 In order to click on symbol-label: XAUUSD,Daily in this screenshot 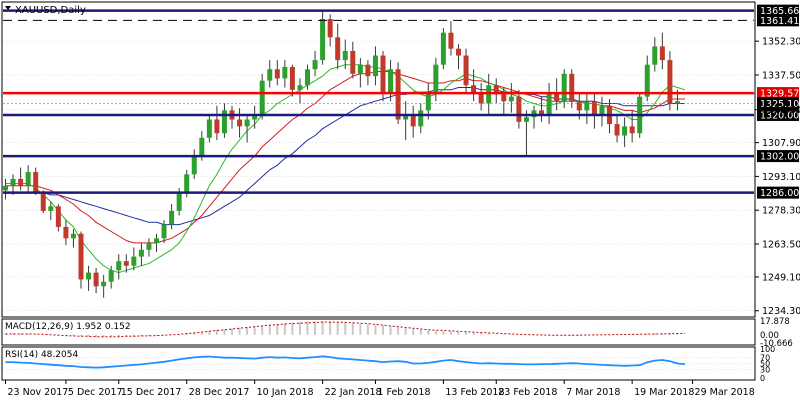, I will do `click(50, 10)`.